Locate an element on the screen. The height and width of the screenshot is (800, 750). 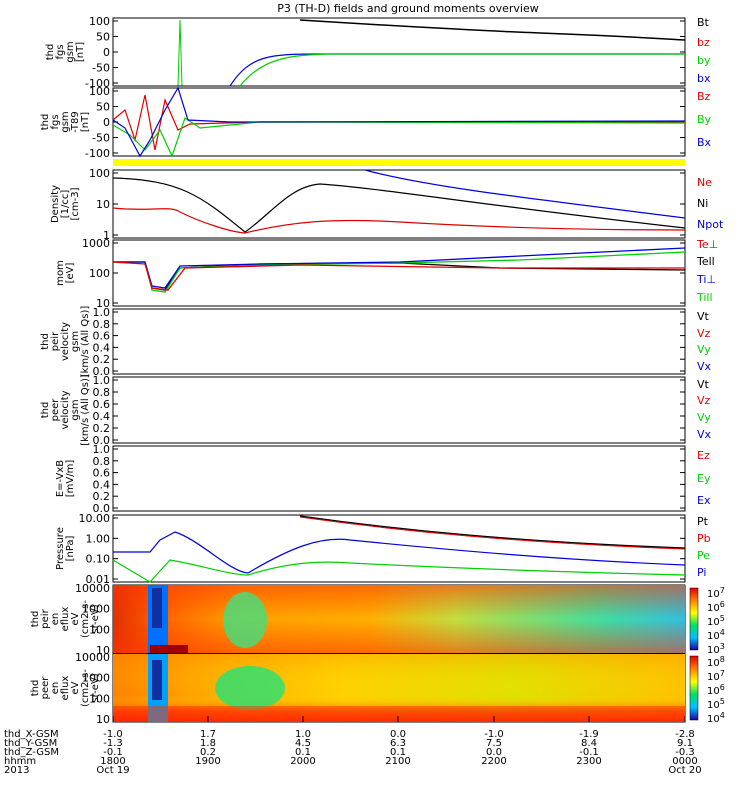
xaxis-value: -1.3 is located at coordinates (113, 743).